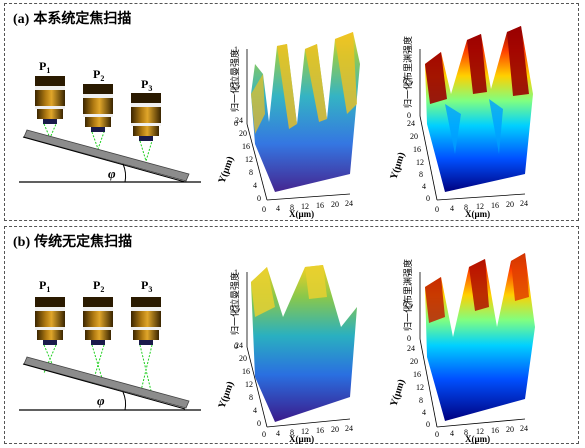 Image resolution: width=585 pixels, height=448 pixels. Describe the element at coordinates (397, 166) in the screenshot. I see `plot-brillouin-a-ylabel: Y(μm)` at that location.